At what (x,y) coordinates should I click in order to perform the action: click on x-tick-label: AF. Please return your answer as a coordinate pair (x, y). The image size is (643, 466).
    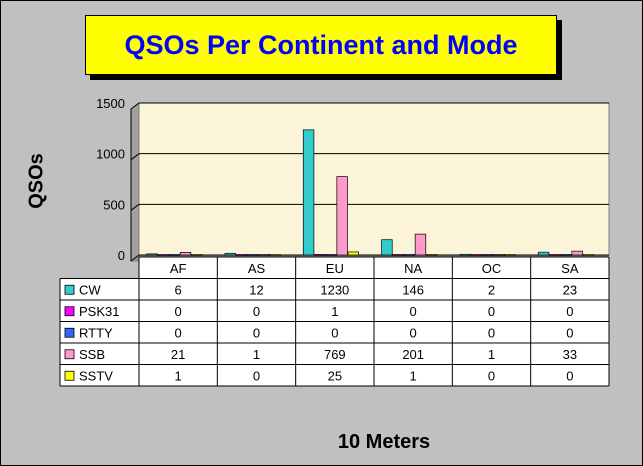
    Looking at the image, I should click on (178, 268).